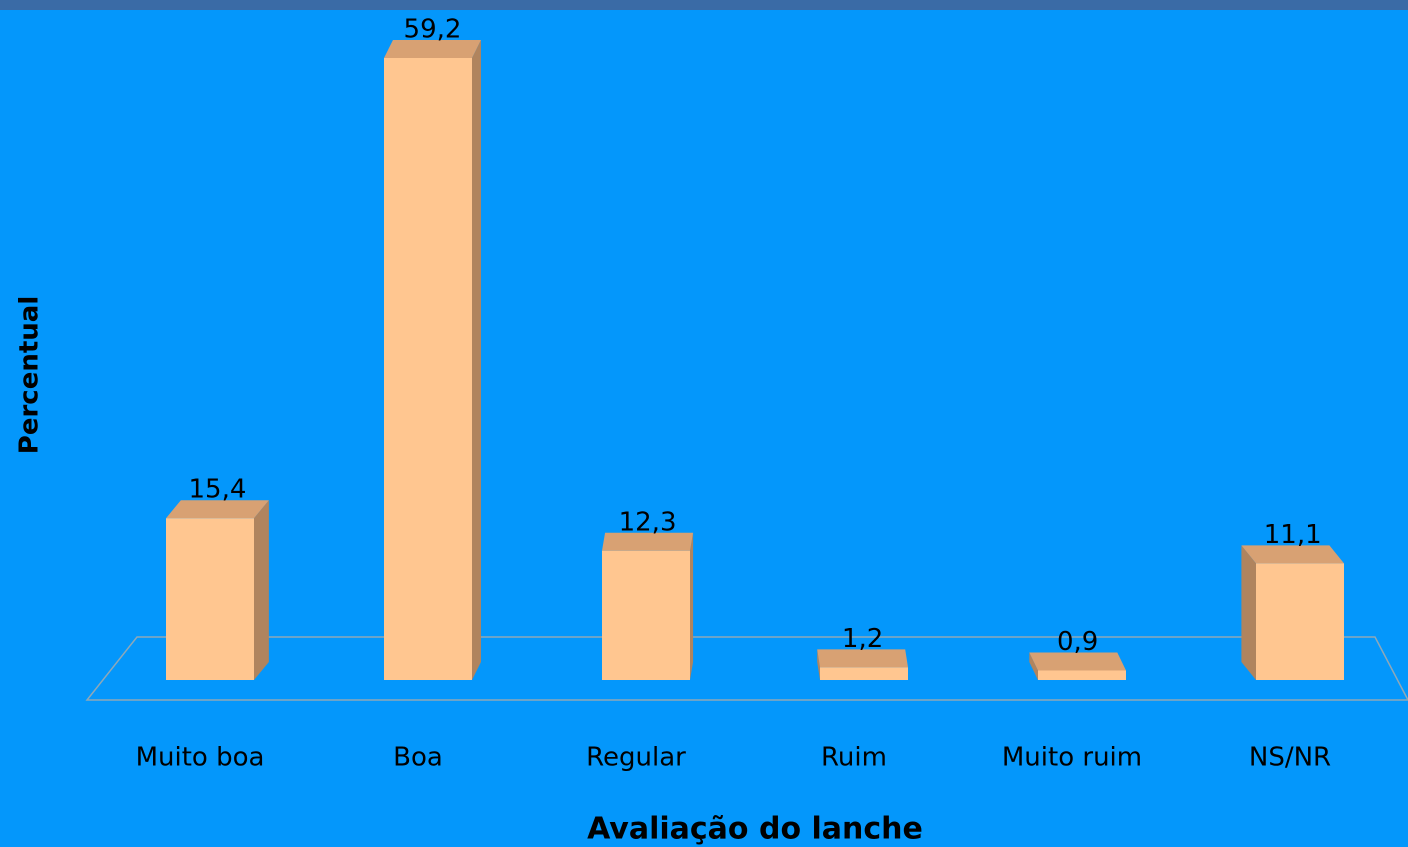 Image resolution: width=1408 pixels, height=847 pixels. What do you see at coordinates (1072, 758) in the screenshot?
I see `x-tick-label: Muito ruim` at bounding box center [1072, 758].